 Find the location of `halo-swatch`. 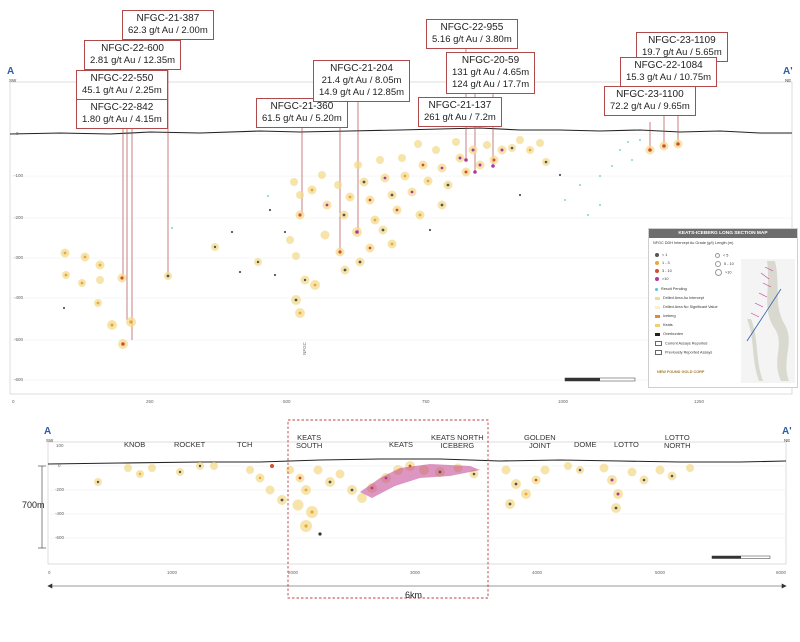

halo-swatch is located at coordinates (657, 298).